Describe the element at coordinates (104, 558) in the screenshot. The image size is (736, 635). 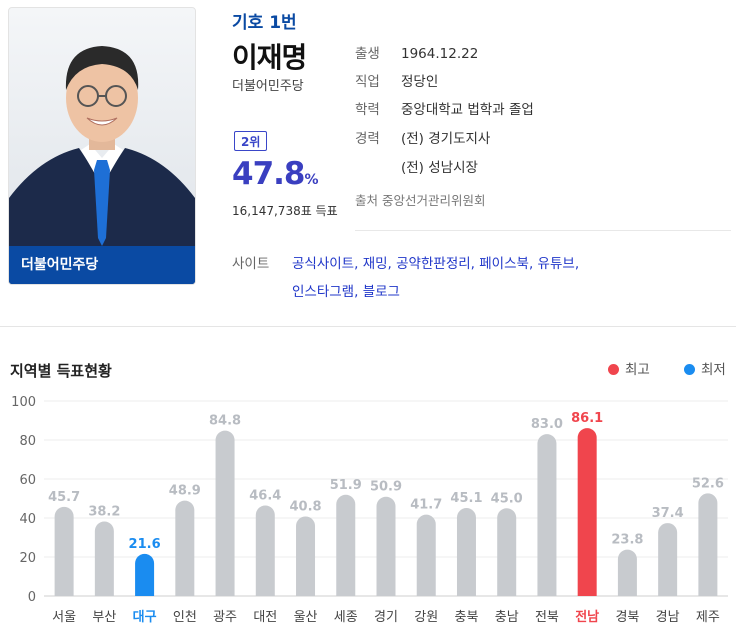
I see `bar-부산` at that location.